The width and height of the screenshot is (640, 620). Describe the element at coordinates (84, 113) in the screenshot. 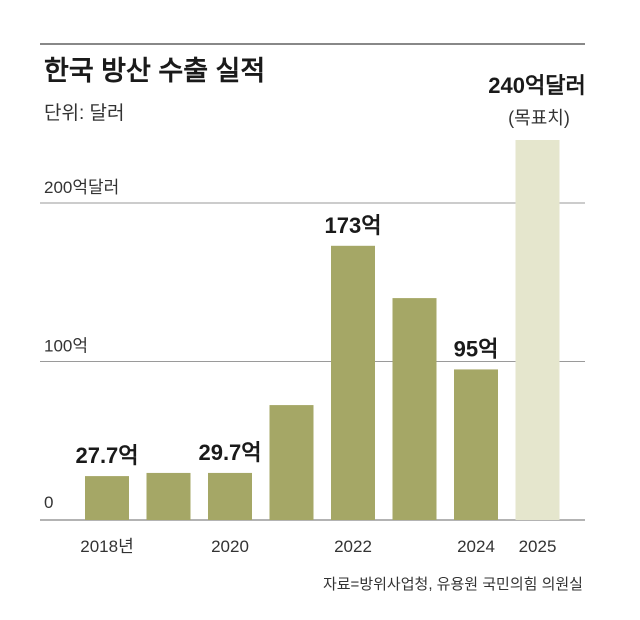

I see `unit-label: 단위: 달러` at that location.